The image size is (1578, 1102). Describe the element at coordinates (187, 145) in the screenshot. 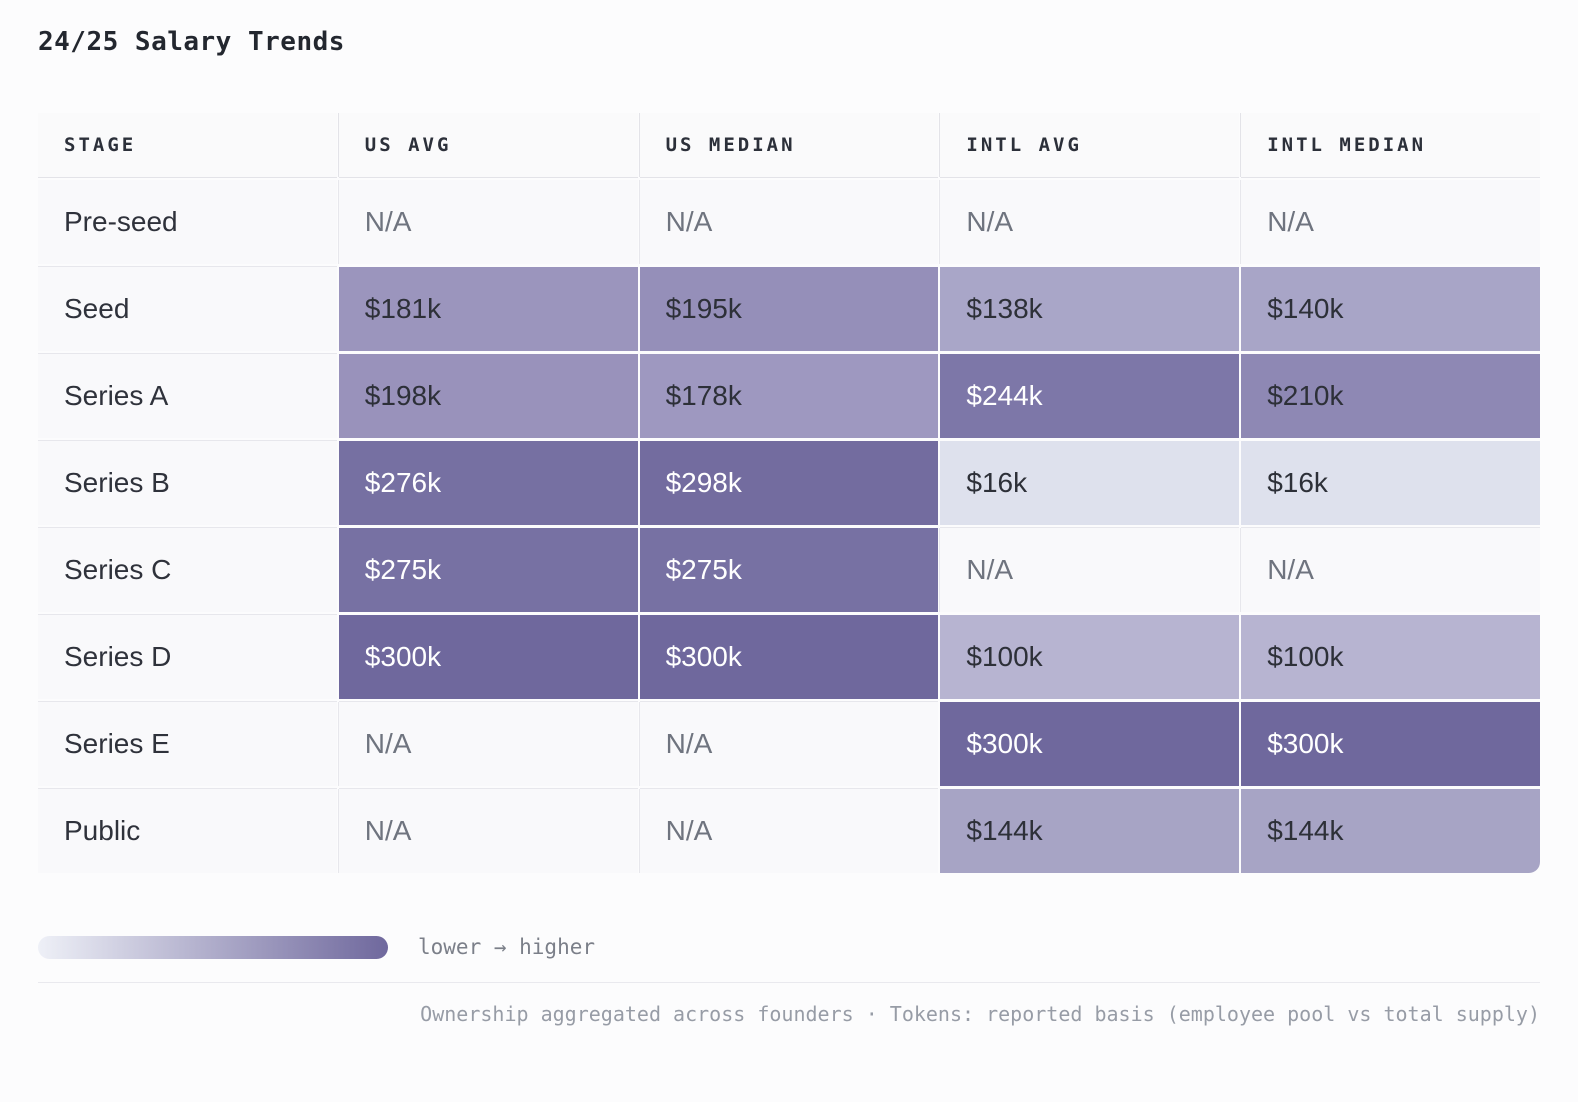

I see `column-header-stage: STAGE` at that location.